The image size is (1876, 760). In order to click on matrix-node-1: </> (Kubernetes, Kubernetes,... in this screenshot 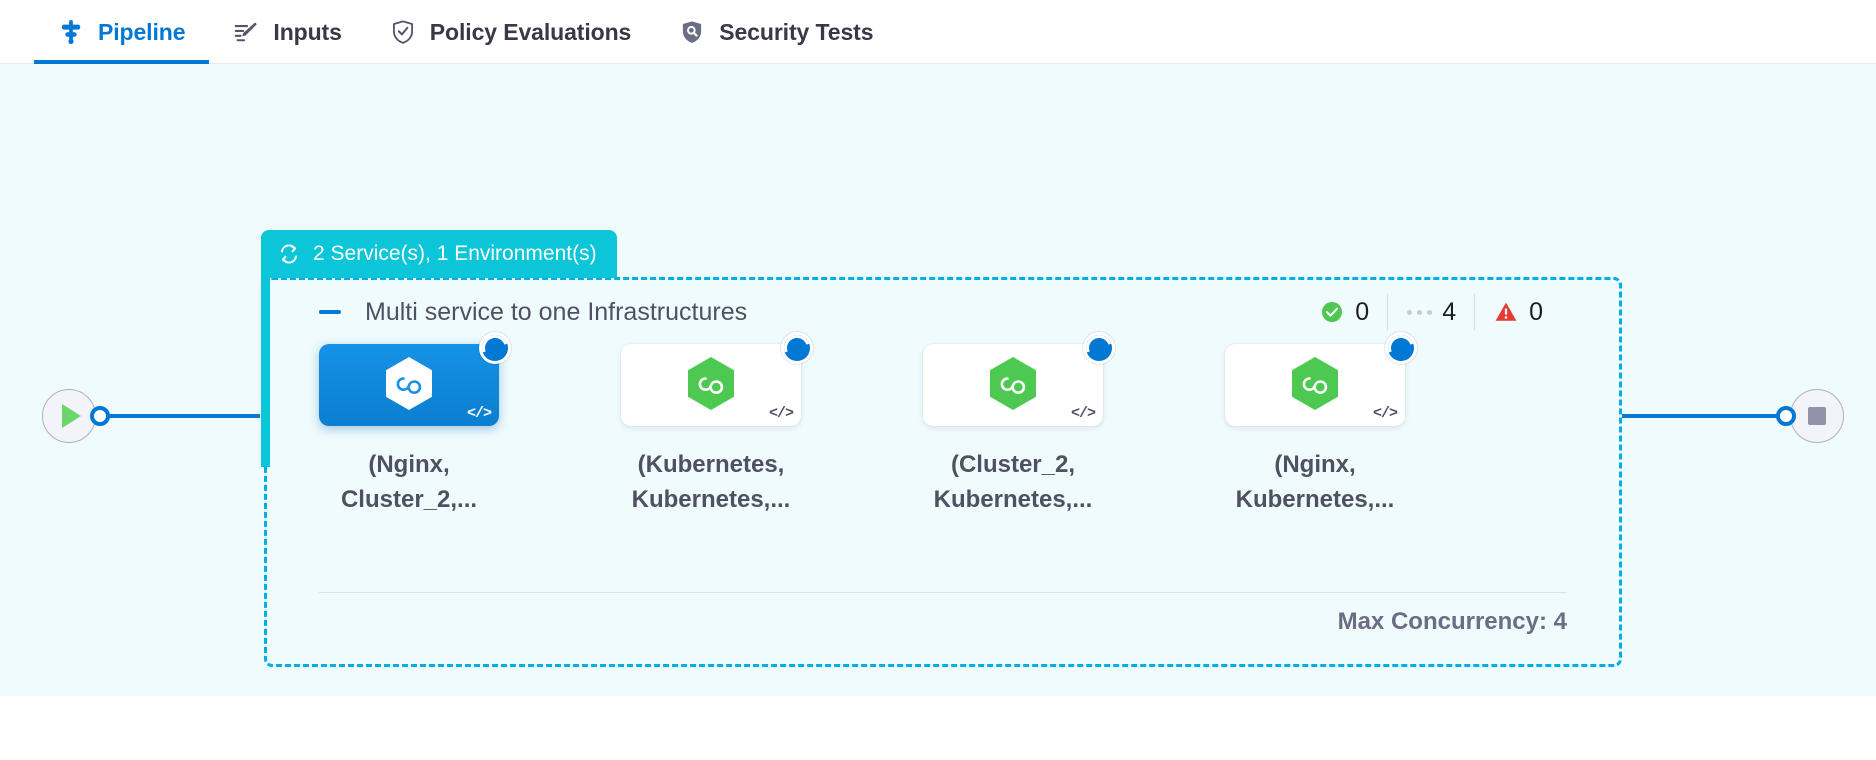, I will do `click(717, 425)`.